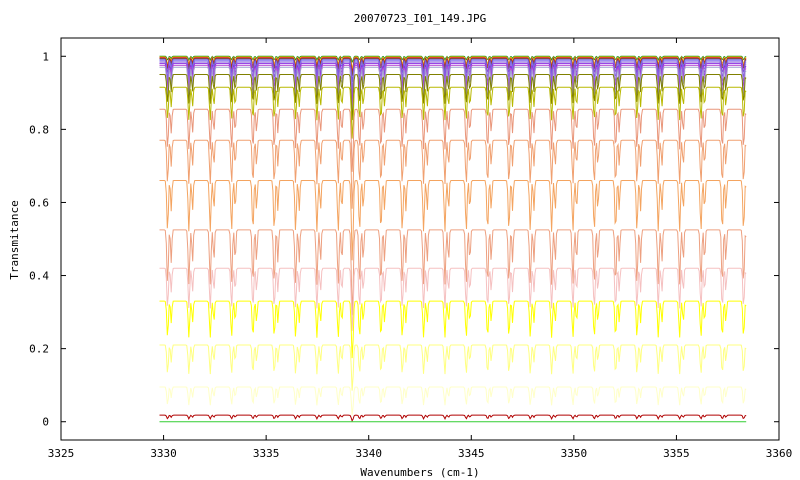 The height and width of the screenshot is (480, 800). Describe the element at coordinates (61, 453) in the screenshot. I see `x-tick-label: 3325` at that location.